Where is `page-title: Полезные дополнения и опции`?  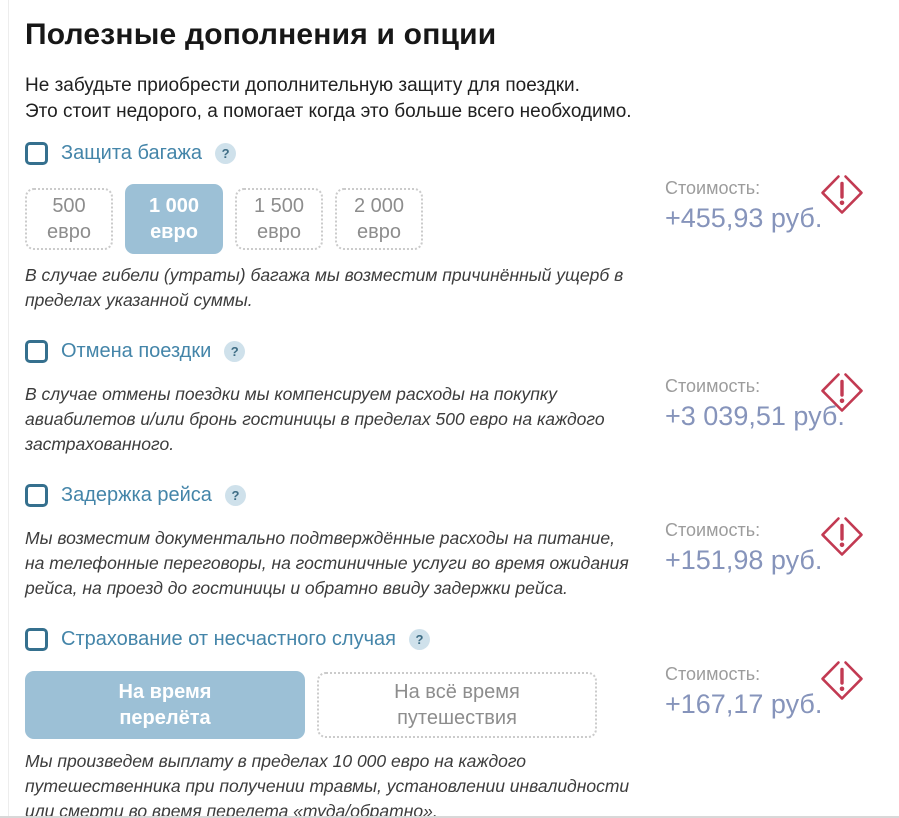 page-title: Полезные дополнения и опции is located at coordinates (261, 34).